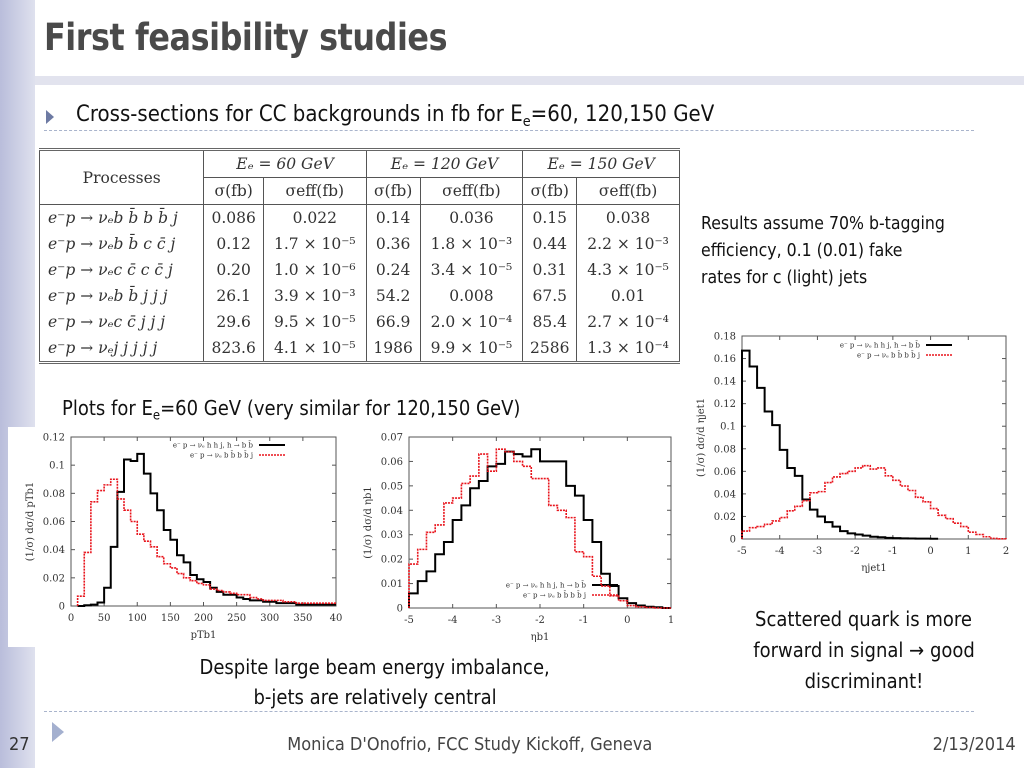  What do you see at coordinates (840, 444) in the screenshot?
I see `signal-series-line` at bounding box center [840, 444].